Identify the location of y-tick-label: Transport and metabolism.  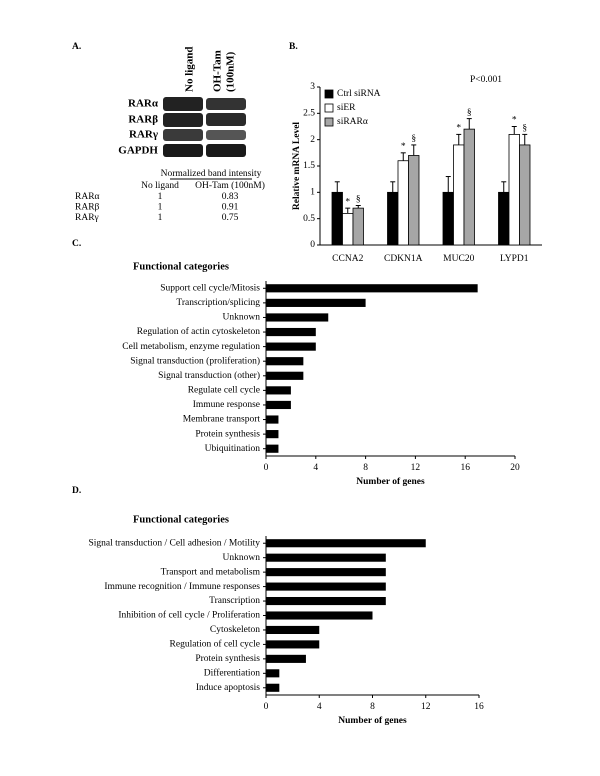
(211, 572).